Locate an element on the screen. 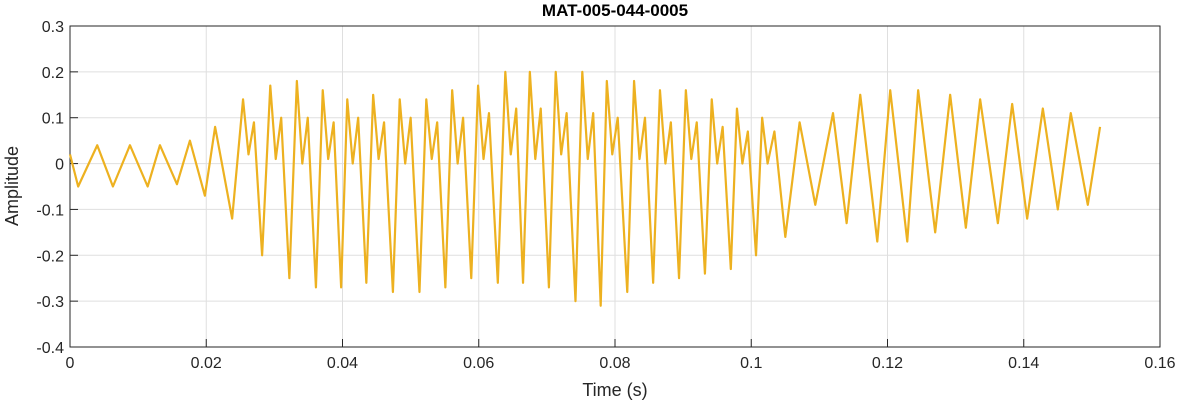  y-tick-label: -0.2 is located at coordinates (50, 256).